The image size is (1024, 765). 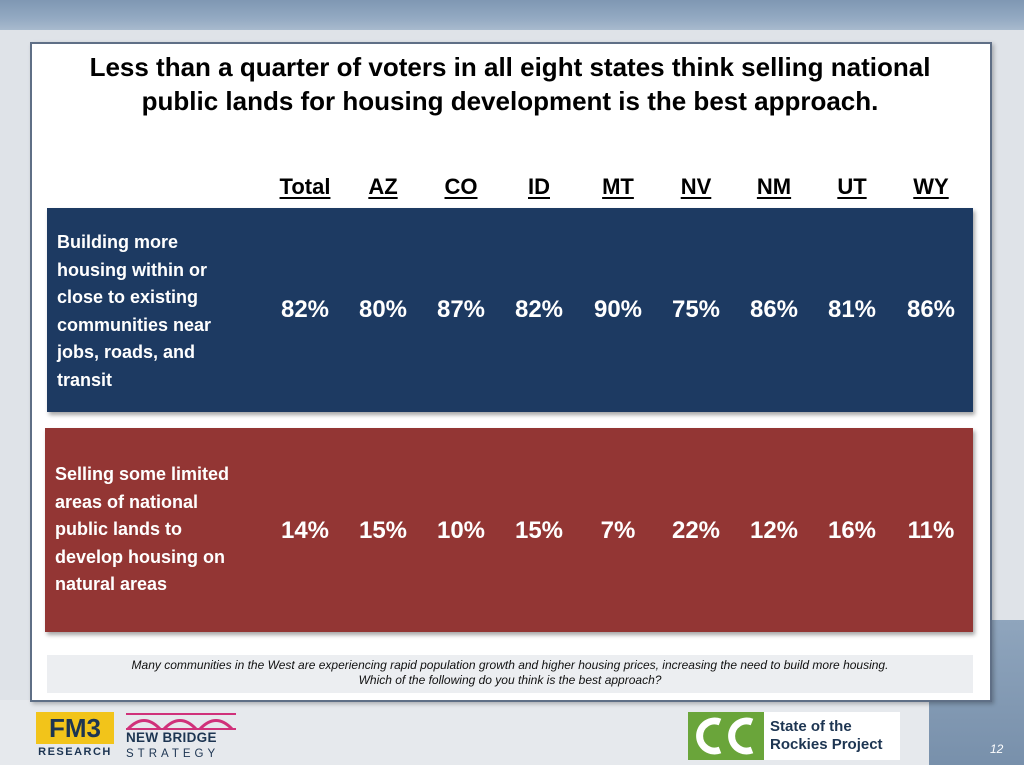 I want to click on column-header-id: ID, so click(x=539, y=186).